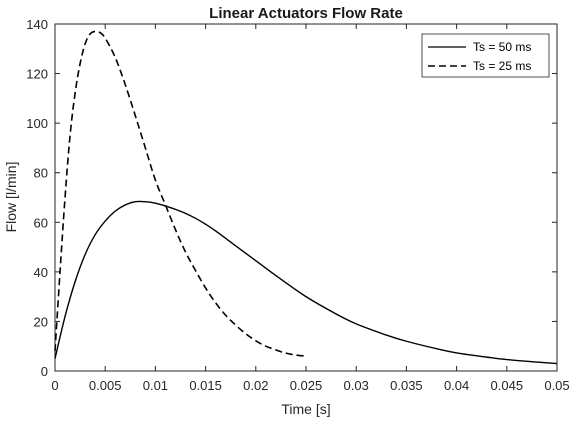 The height and width of the screenshot is (421, 573). What do you see at coordinates (205, 385) in the screenshot?
I see `x-tick-label: 0.015` at bounding box center [205, 385].